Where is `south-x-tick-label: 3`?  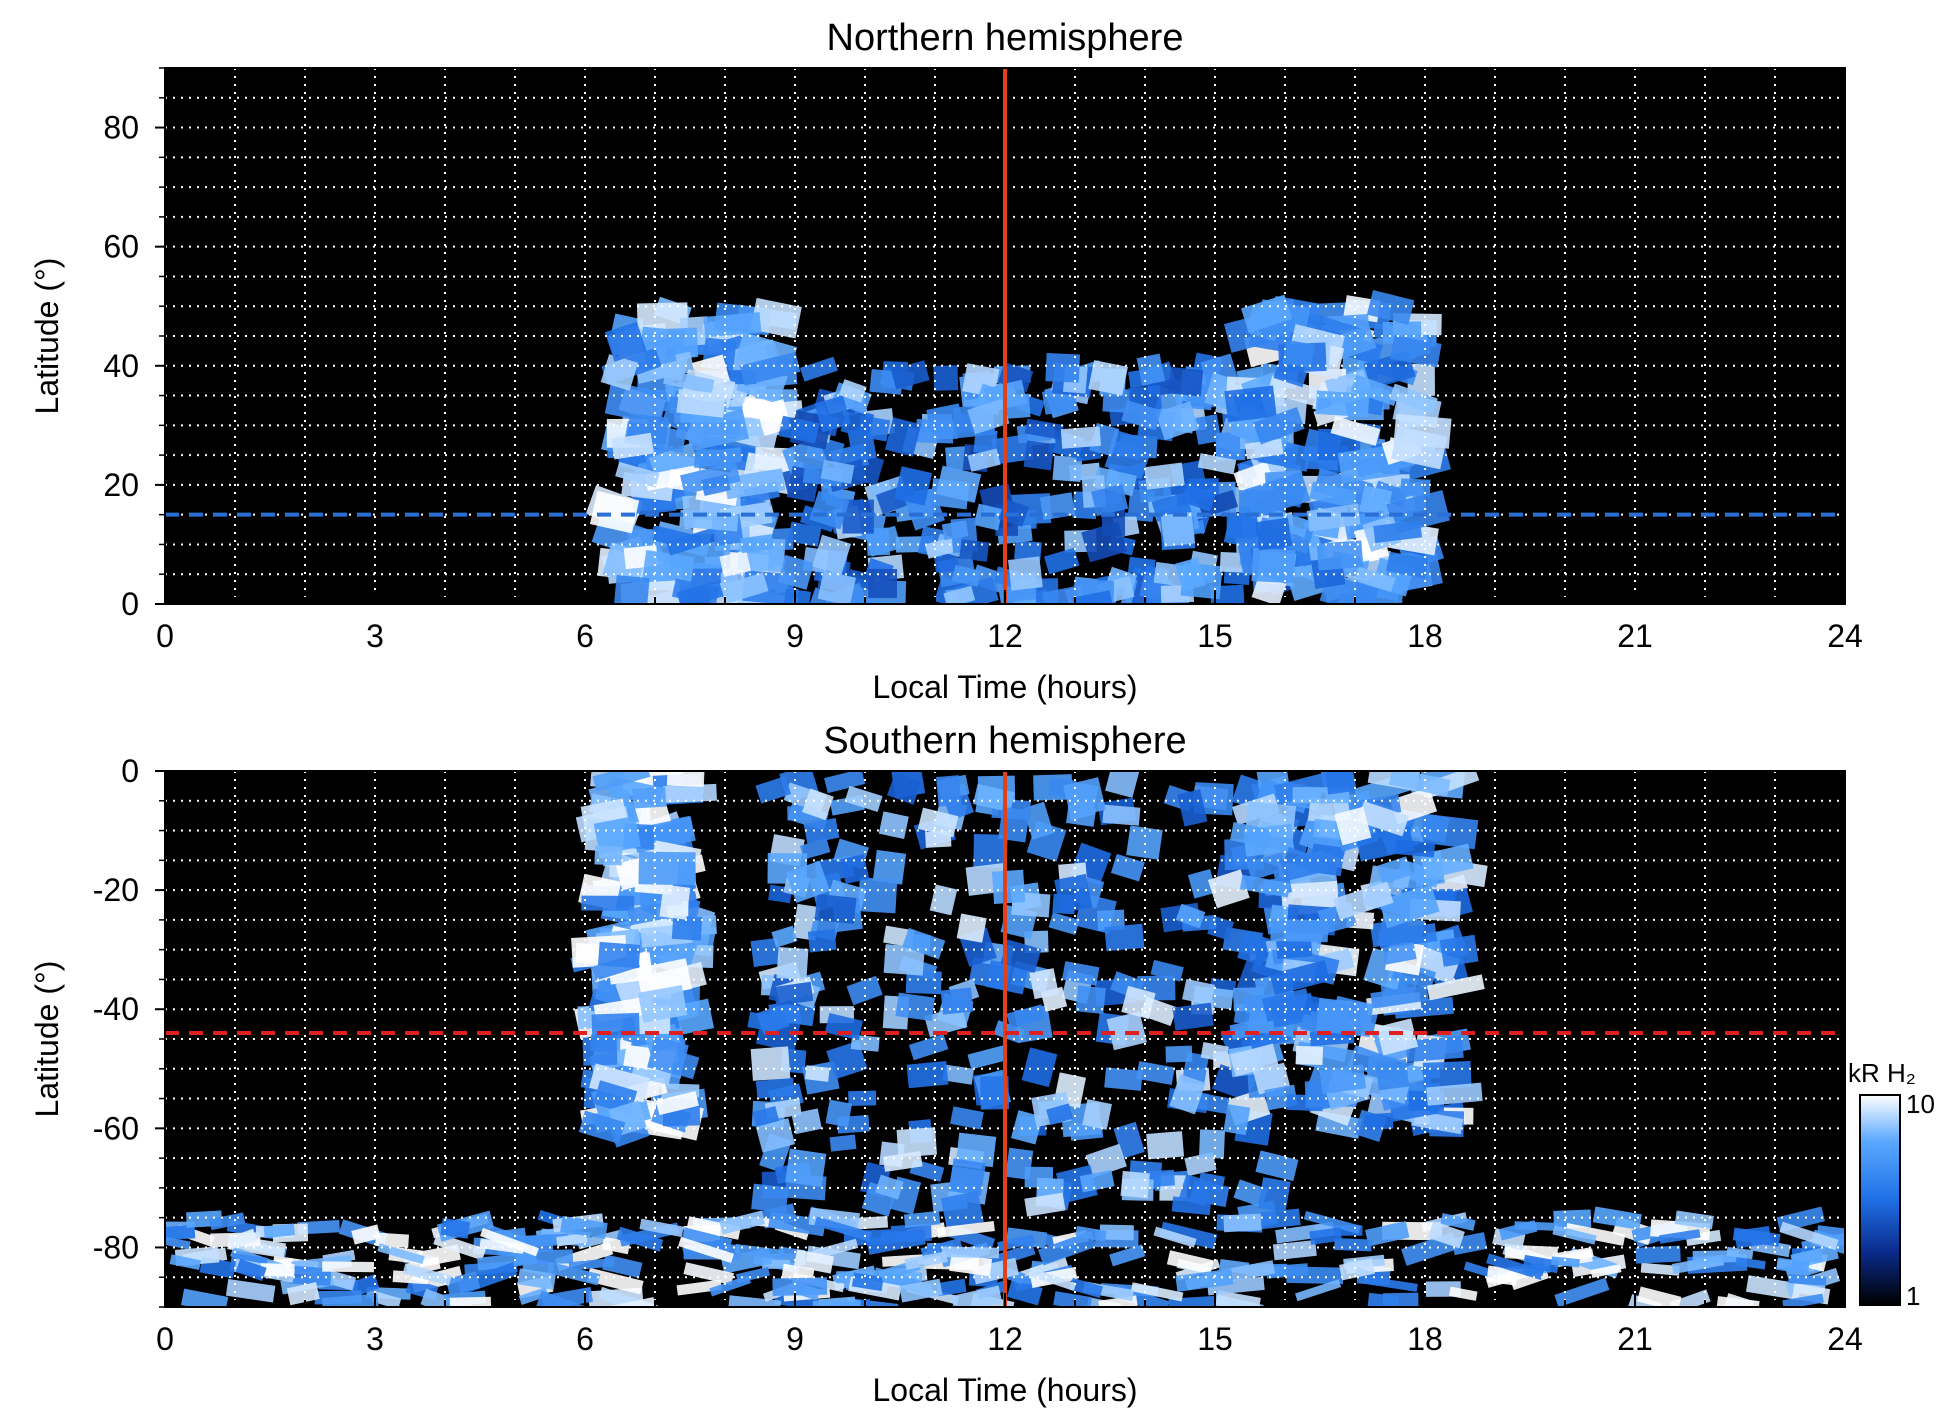 south-x-tick-label: 3 is located at coordinates (375, 1339).